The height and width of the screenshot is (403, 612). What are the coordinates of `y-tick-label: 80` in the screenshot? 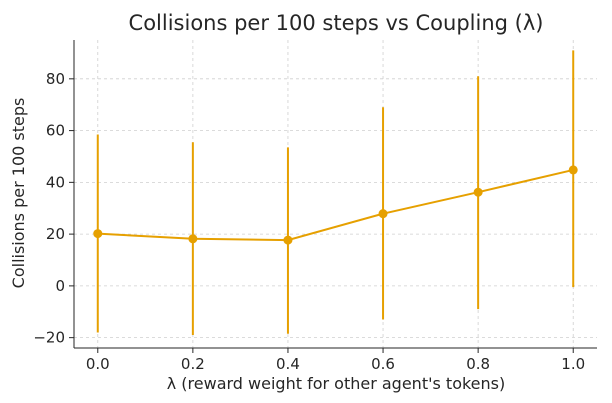 It's located at (55, 79).